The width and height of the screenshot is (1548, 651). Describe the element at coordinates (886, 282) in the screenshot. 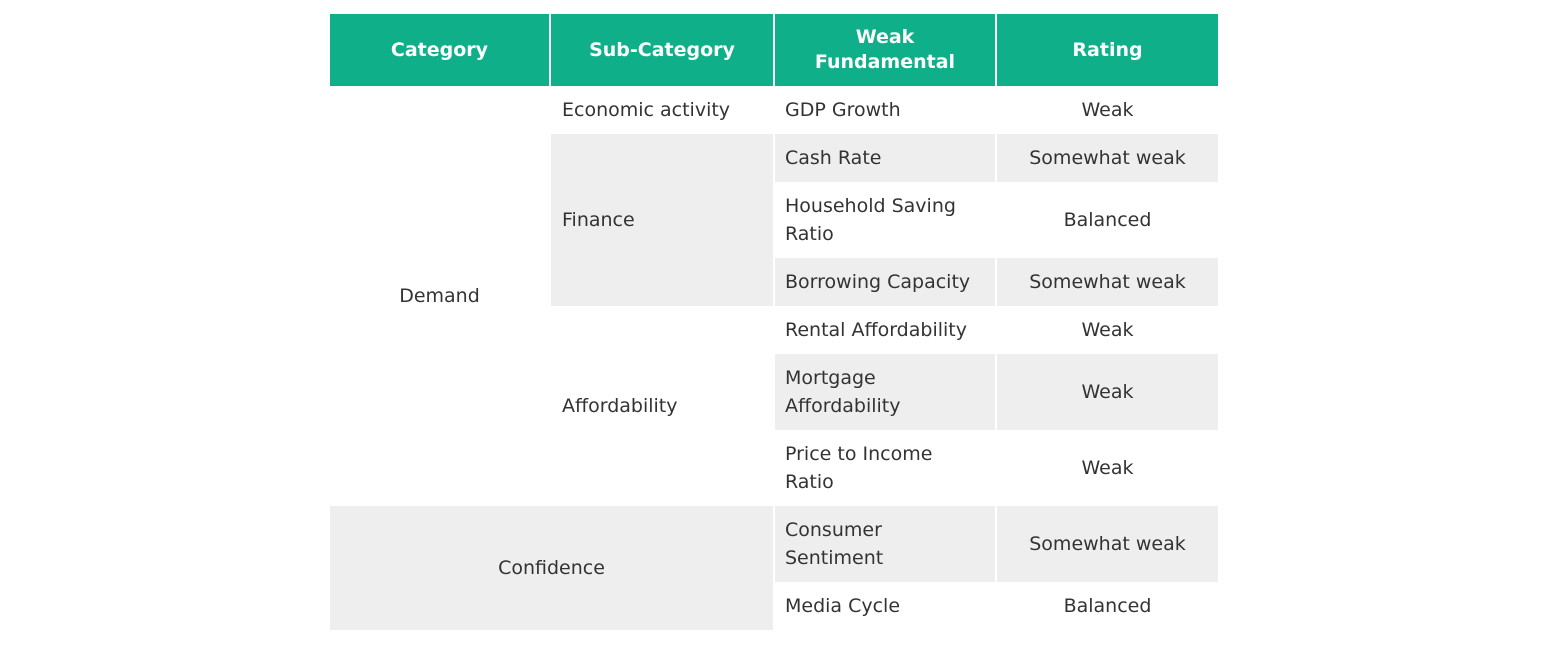

I see `fundamental-cell: Borrowing Capacity` at that location.